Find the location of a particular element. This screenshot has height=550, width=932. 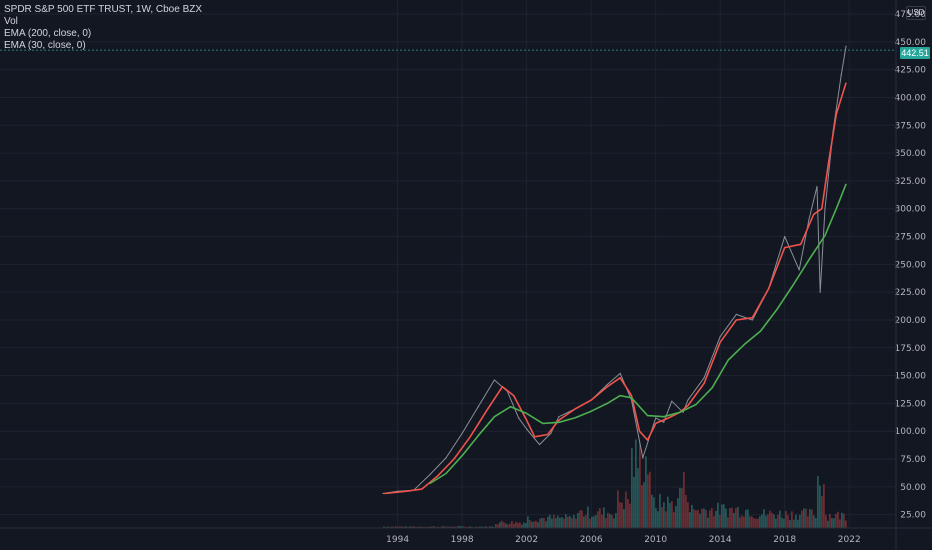

y-tick-label: 50.00 is located at coordinates (913, 488).